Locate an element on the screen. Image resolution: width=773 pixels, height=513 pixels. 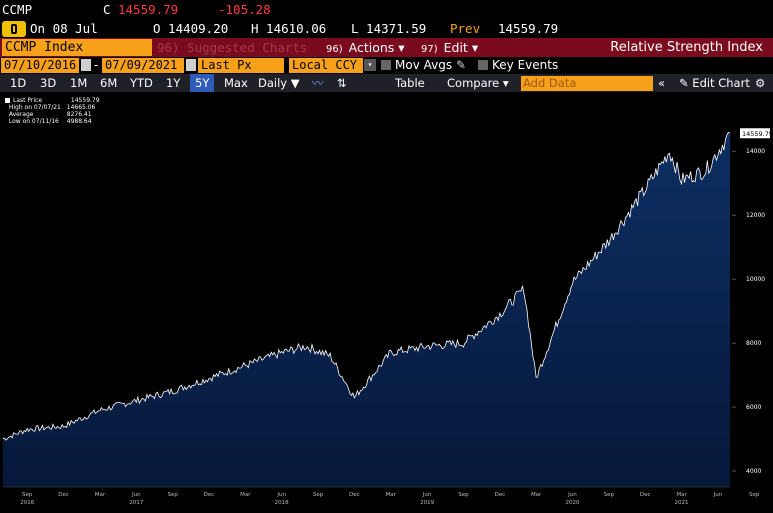
edit-number: 97) is located at coordinates (429, 49).